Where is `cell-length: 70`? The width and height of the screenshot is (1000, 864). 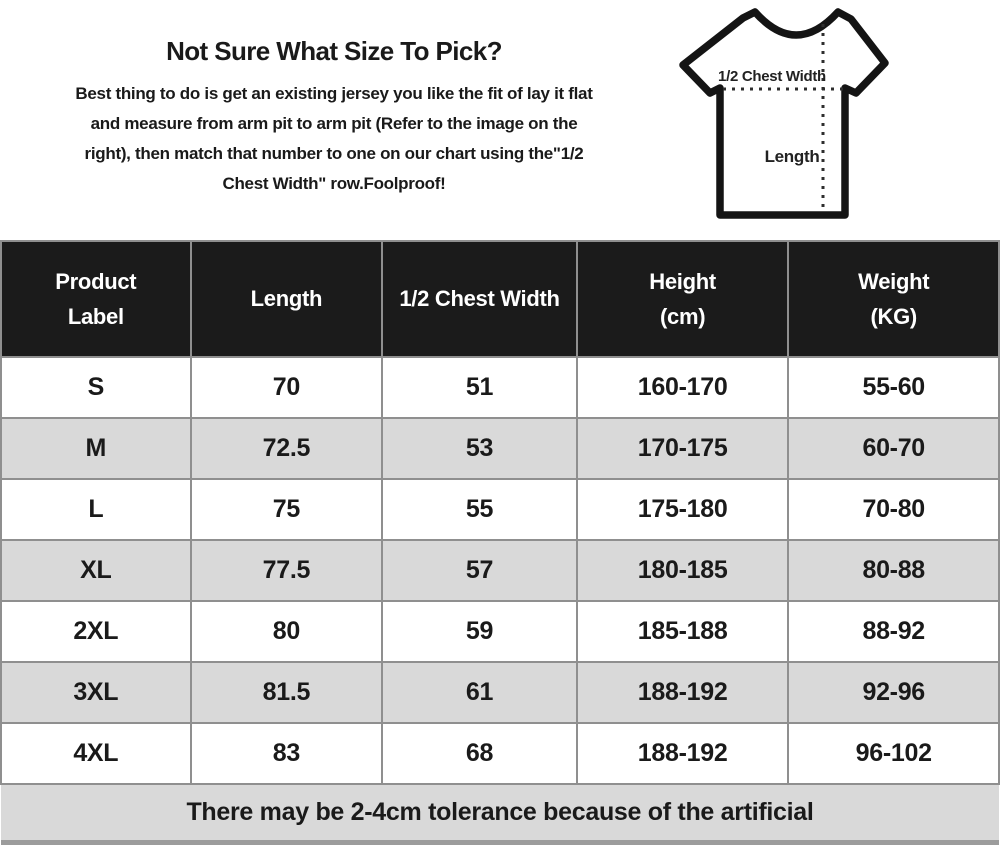 cell-length: 70 is located at coordinates (286, 387).